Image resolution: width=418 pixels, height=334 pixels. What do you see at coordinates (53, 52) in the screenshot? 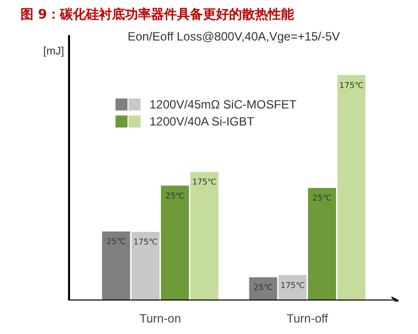
I see `y-axis-title: [mJ]` at bounding box center [53, 52].